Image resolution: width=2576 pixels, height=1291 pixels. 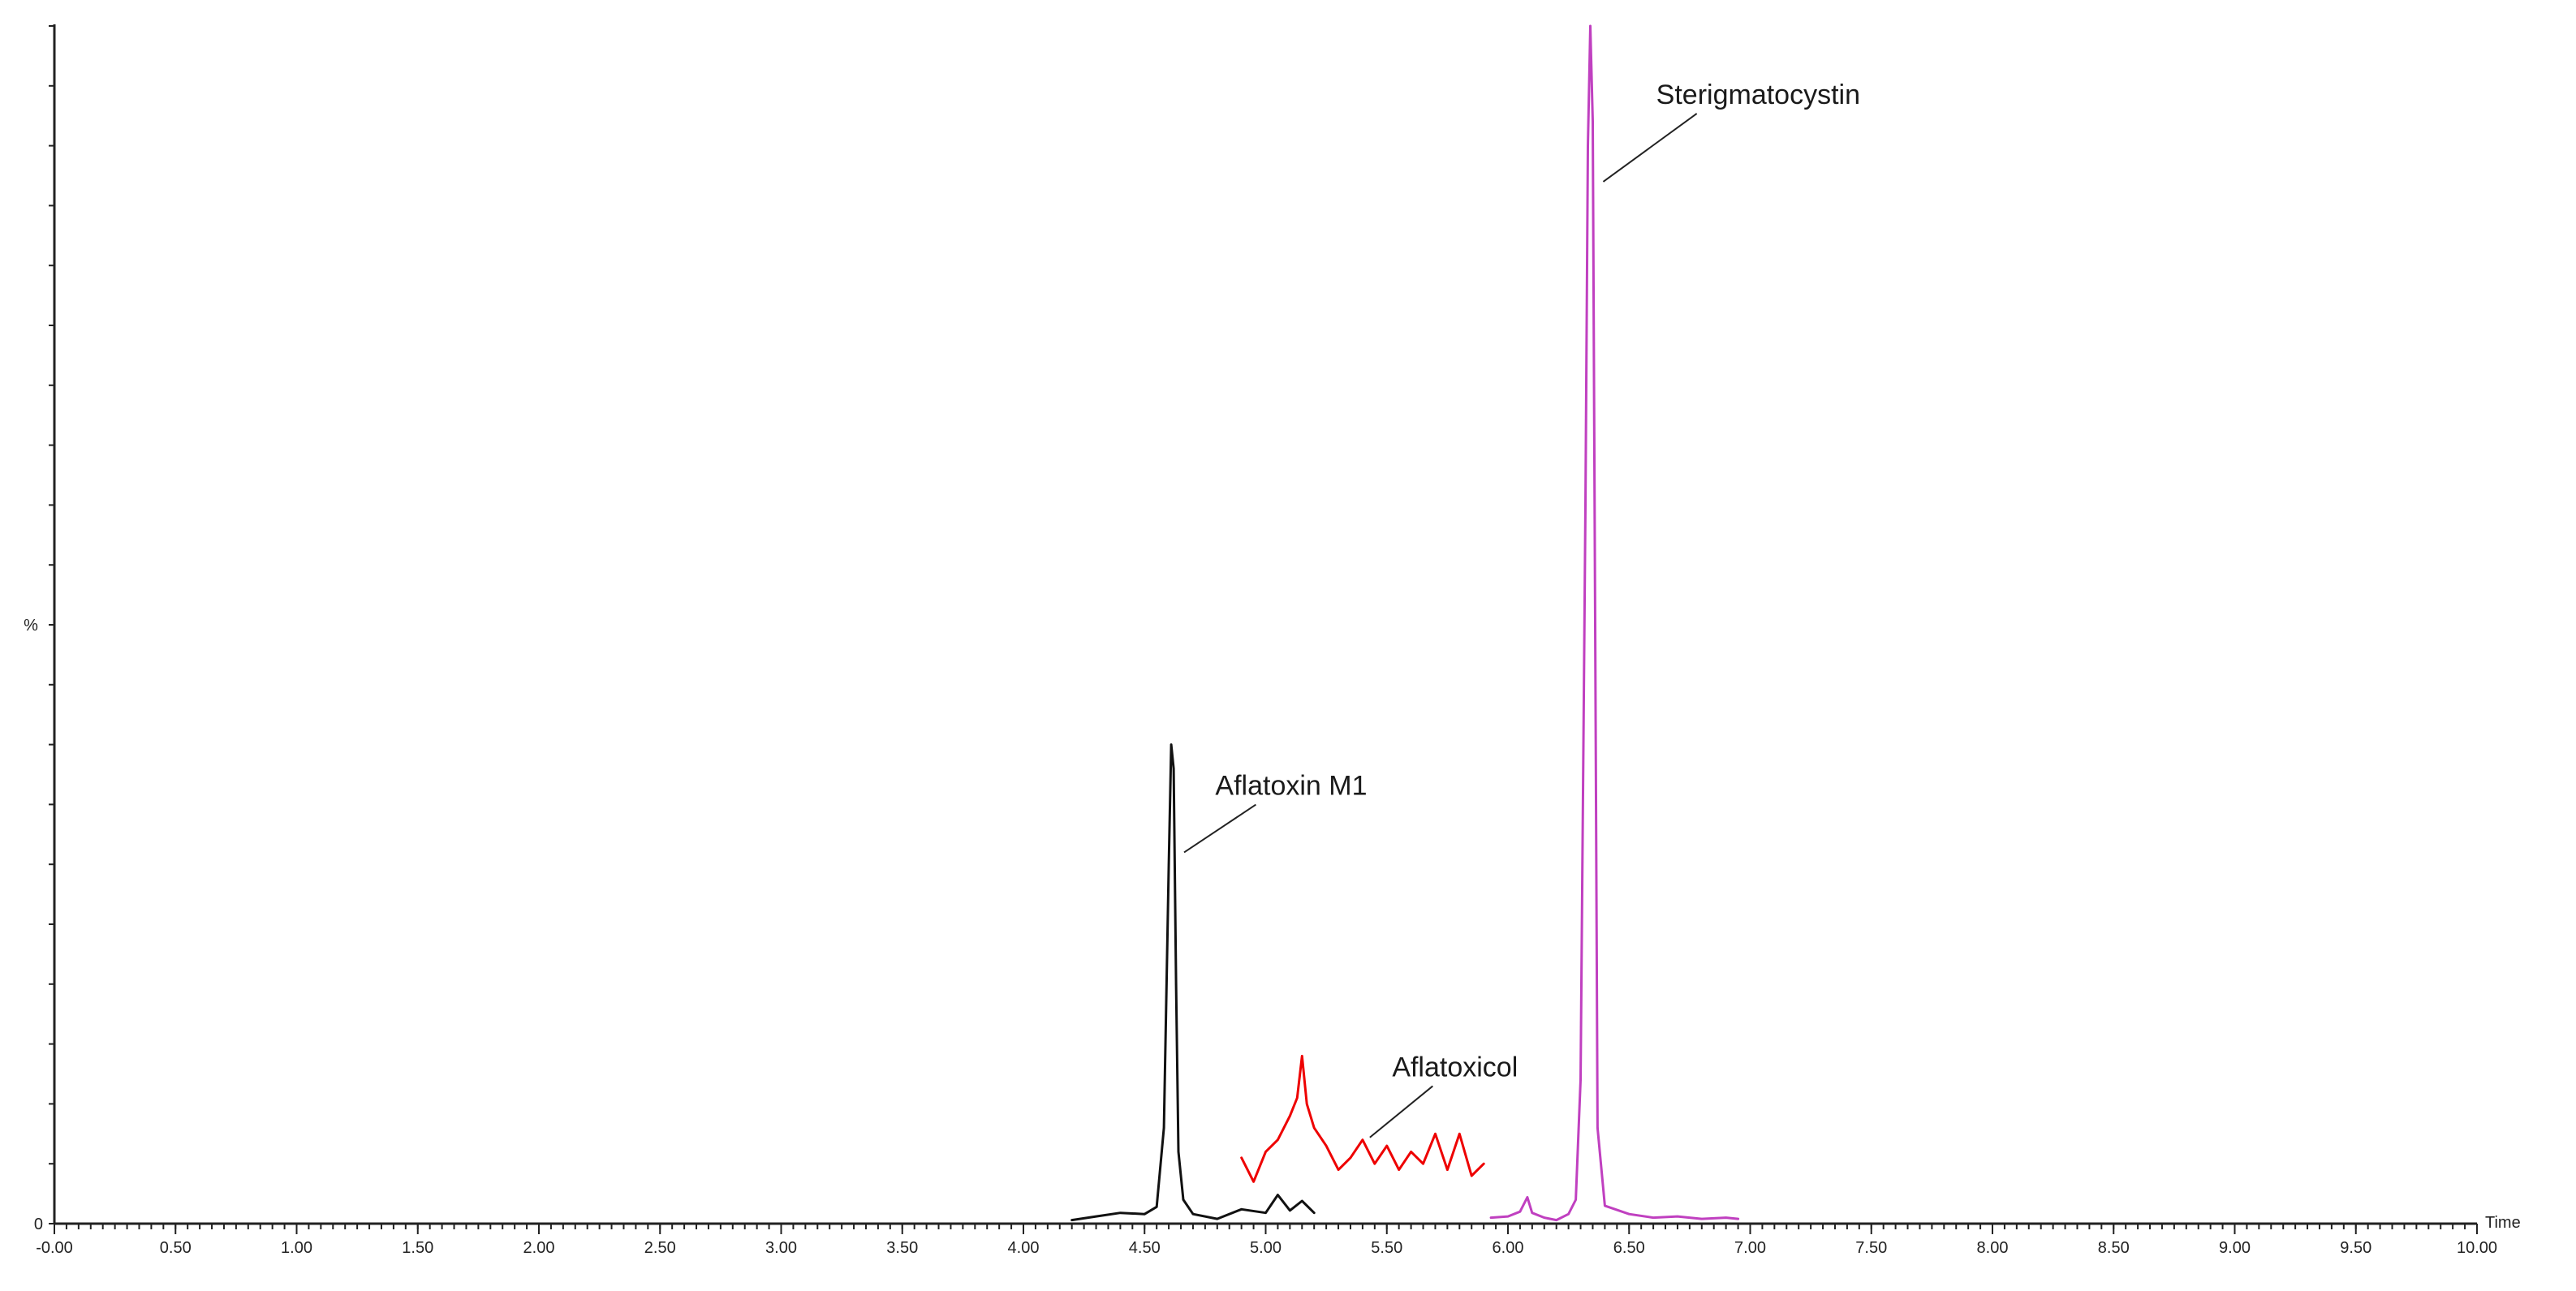 What do you see at coordinates (1871, 1248) in the screenshot?
I see `x-tick-label: 7.50` at bounding box center [1871, 1248].